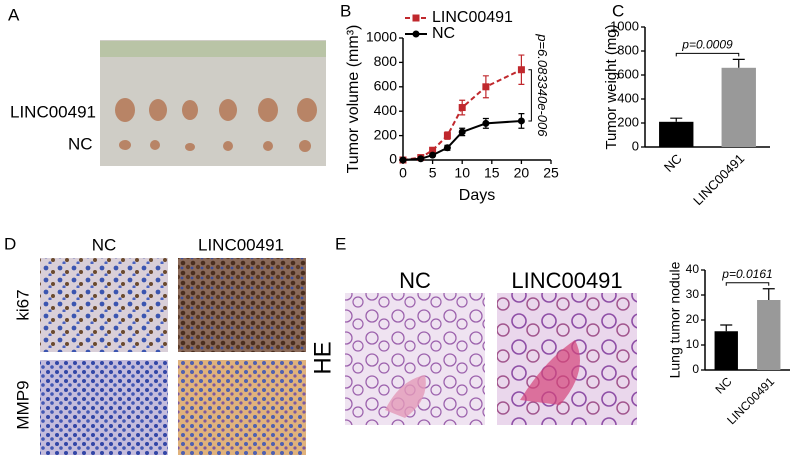 This screenshot has height=455, width=797. What do you see at coordinates (718, 179) in the screenshot?
I see `x-tick-label: LINC00491` at bounding box center [718, 179].